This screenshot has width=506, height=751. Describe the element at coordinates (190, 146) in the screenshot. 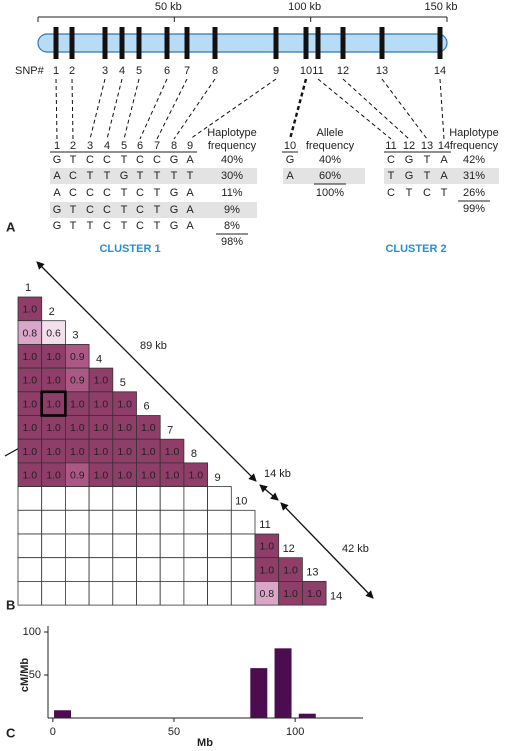

I see `column-header: 9` at that location.